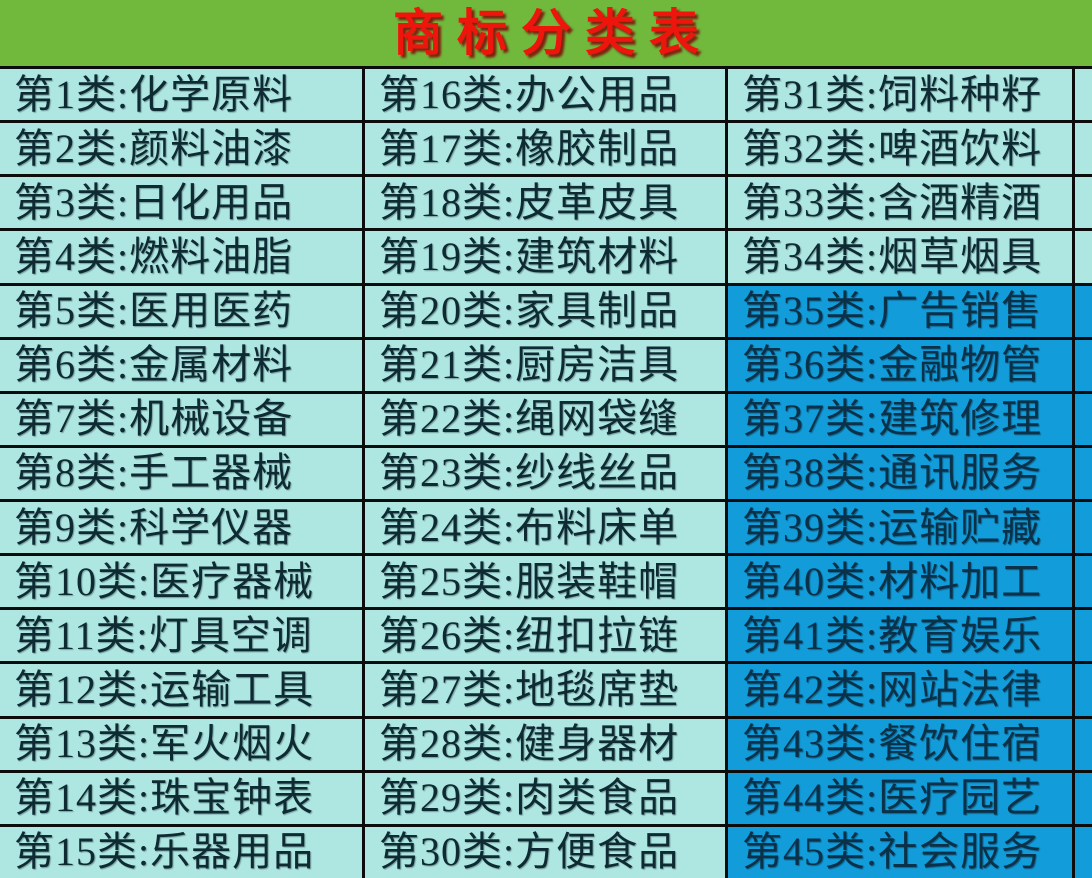 The width and height of the screenshot is (1092, 878). What do you see at coordinates (181, 473) in the screenshot?
I see `class-cell-8: 第8类:手工器械` at bounding box center [181, 473].